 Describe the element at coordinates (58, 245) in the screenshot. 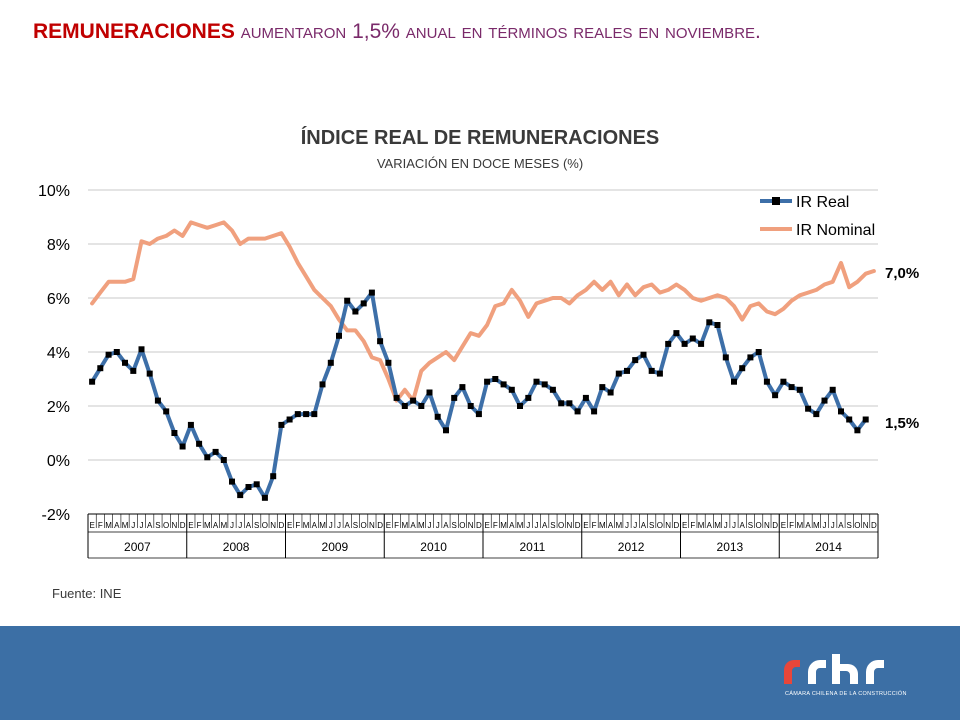

I see `y-tick-label: 8%` at that location.